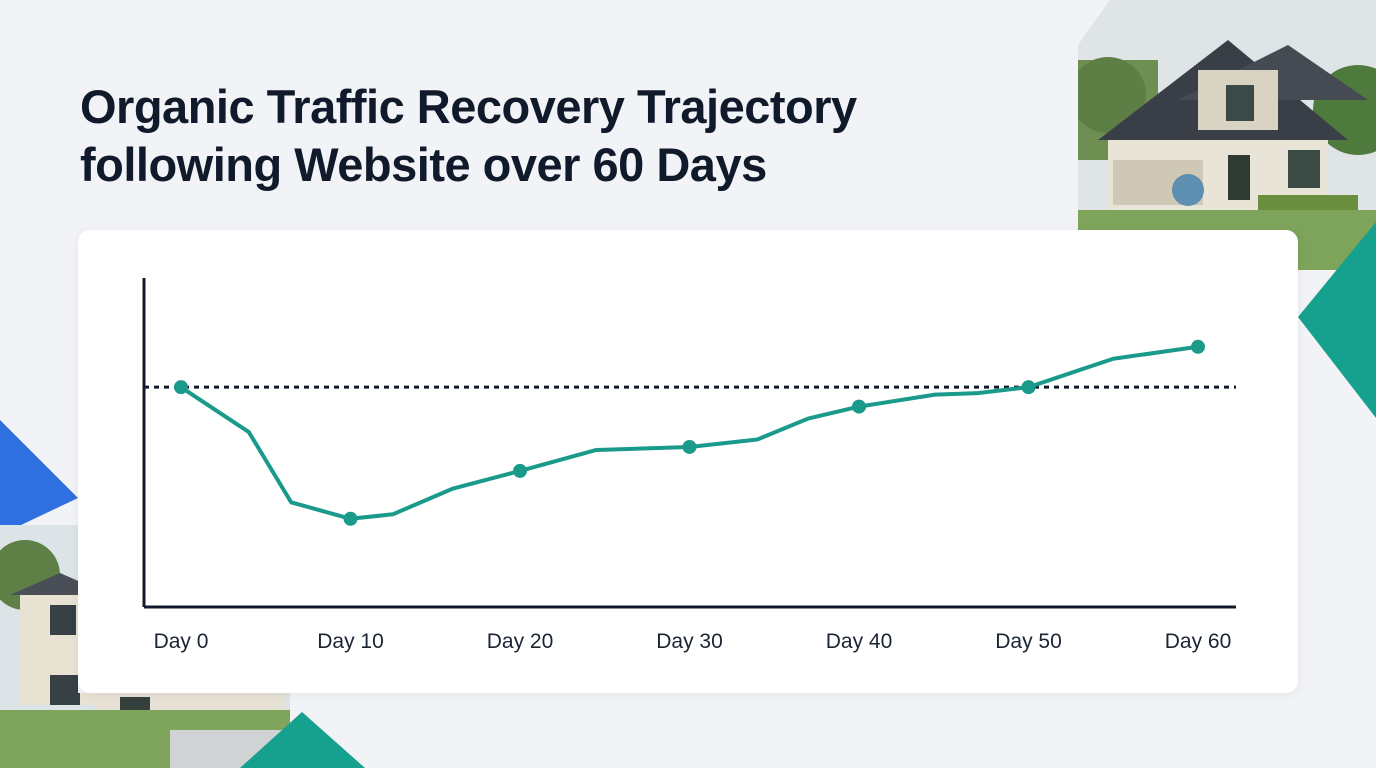 This screenshot has height=768, width=1376. Describe the element at coordinates (468, 106) in the screenshot. I see `title-line-1: Organic Traffic Recovery Trajectory` at that location.